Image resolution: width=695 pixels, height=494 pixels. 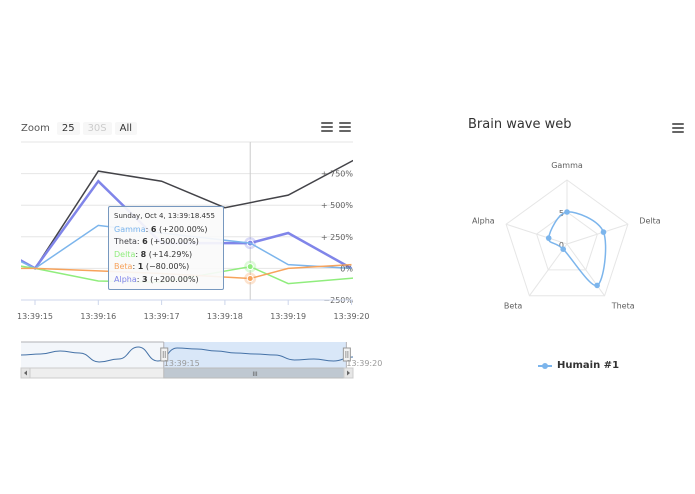 I want to click on range-selector: Zoom 25 30S All, so click(x=79, y=128).